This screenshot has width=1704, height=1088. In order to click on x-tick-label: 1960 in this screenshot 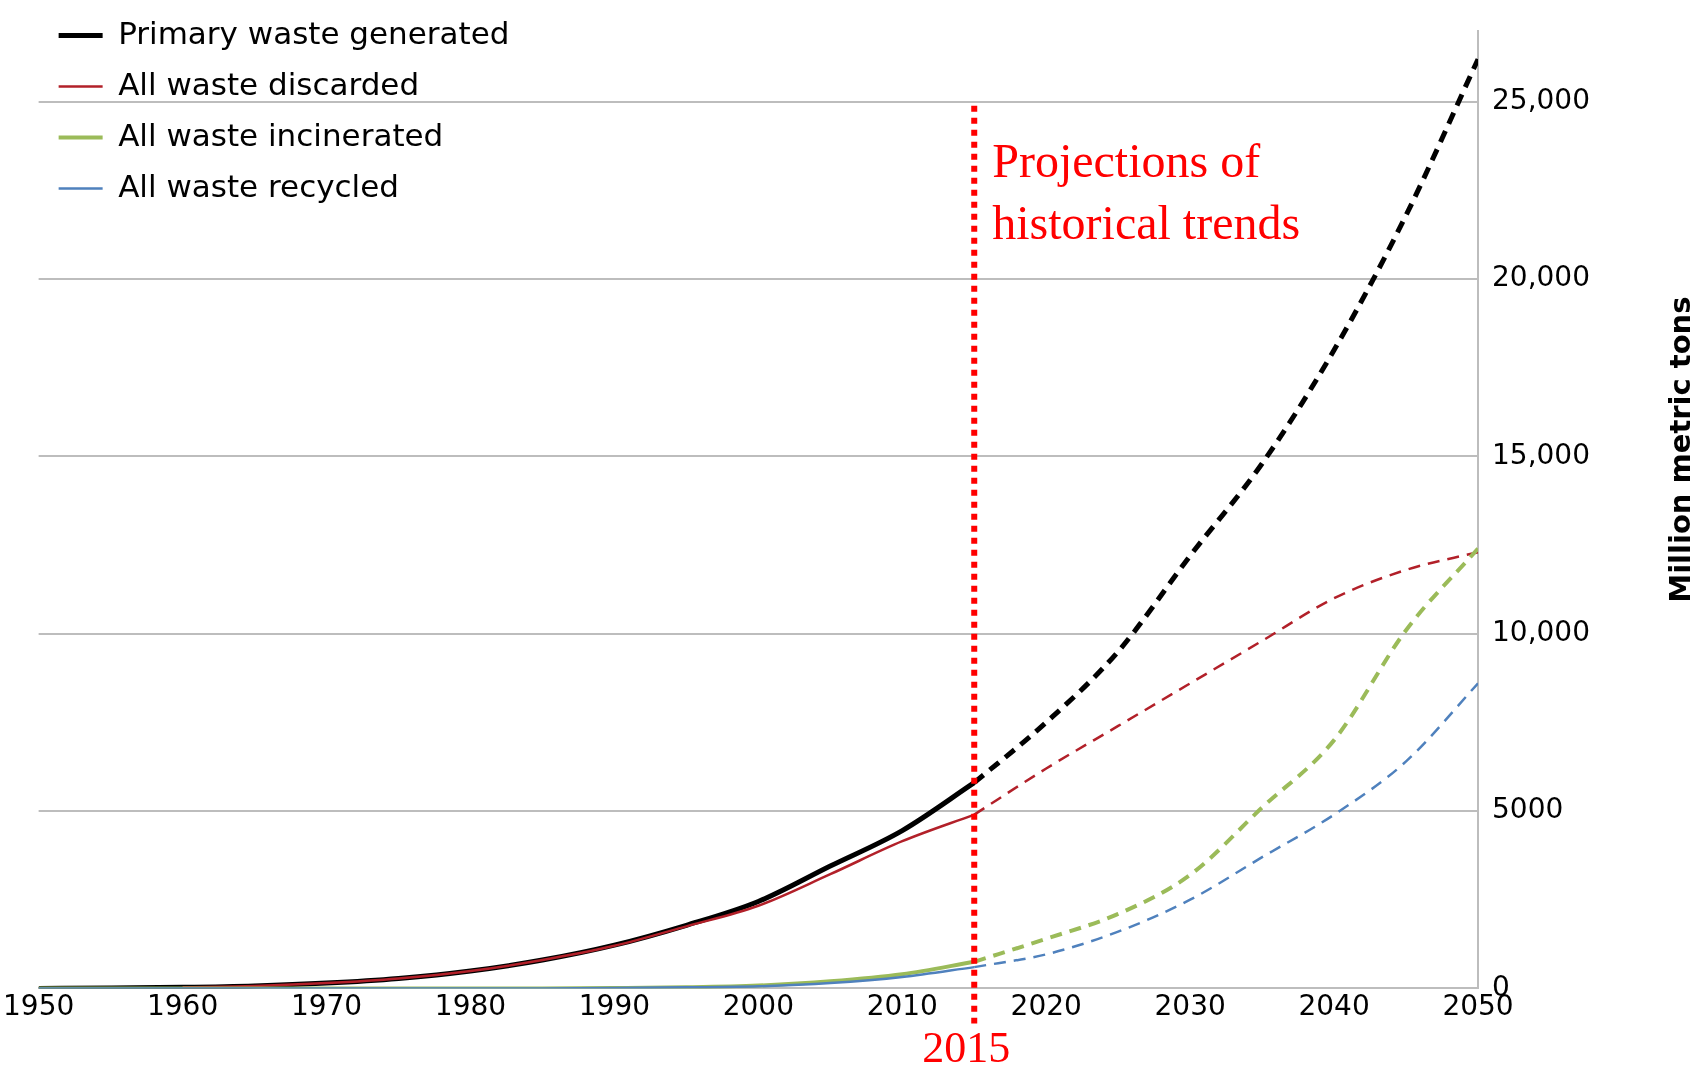, I will do `click(182, 1006)`.